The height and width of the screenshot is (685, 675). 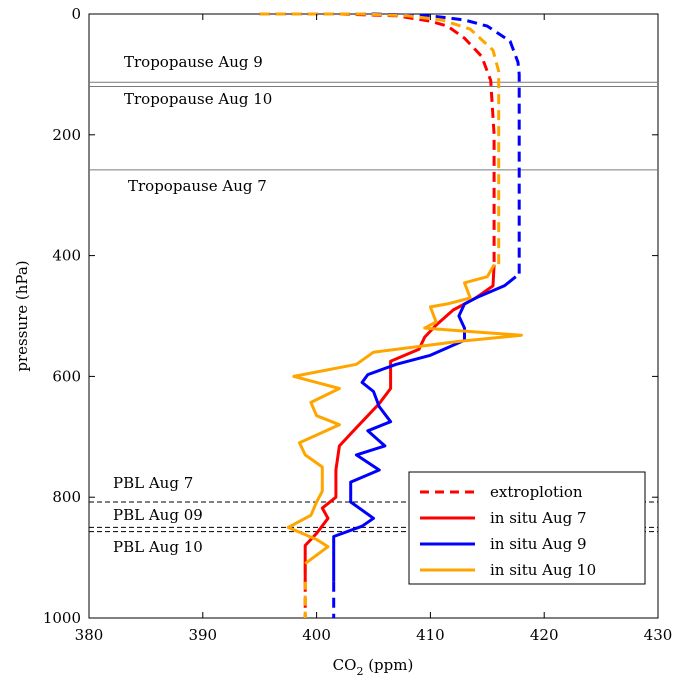 What do you see at coordinates (543, 570) in the screenshot?
I see `legend-label-3: in situ Aug 10` at bounding box center [543, 570].